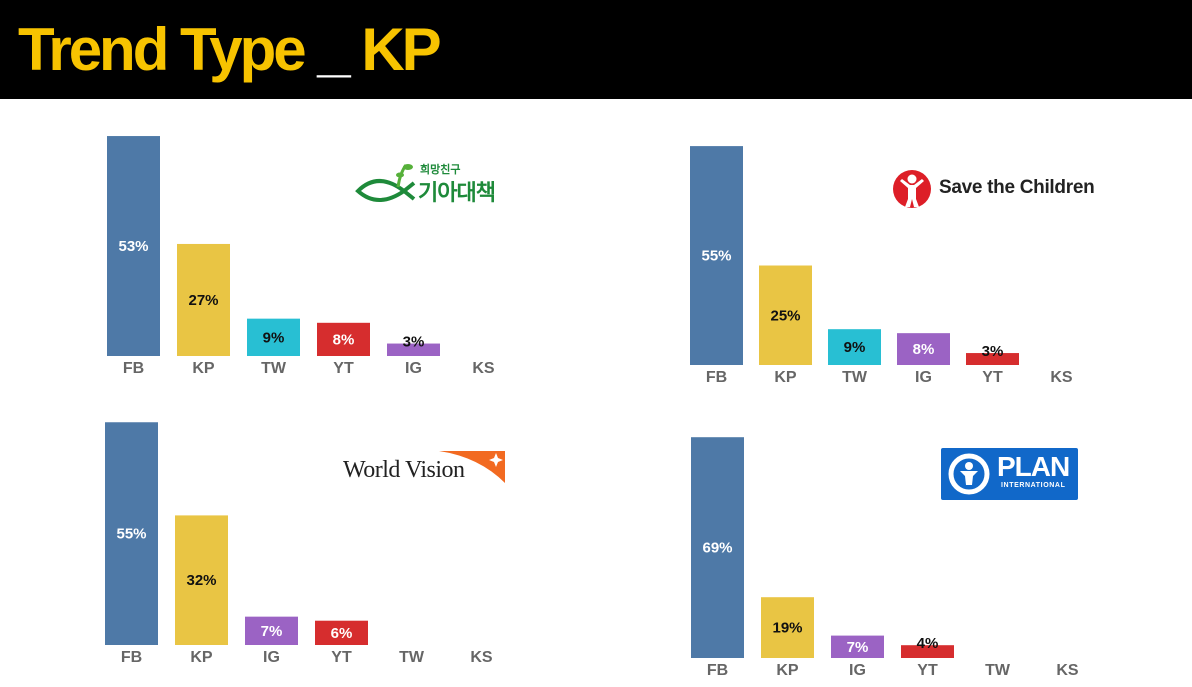  I want to click on data-label-yt: 6%, so click(342, 633).